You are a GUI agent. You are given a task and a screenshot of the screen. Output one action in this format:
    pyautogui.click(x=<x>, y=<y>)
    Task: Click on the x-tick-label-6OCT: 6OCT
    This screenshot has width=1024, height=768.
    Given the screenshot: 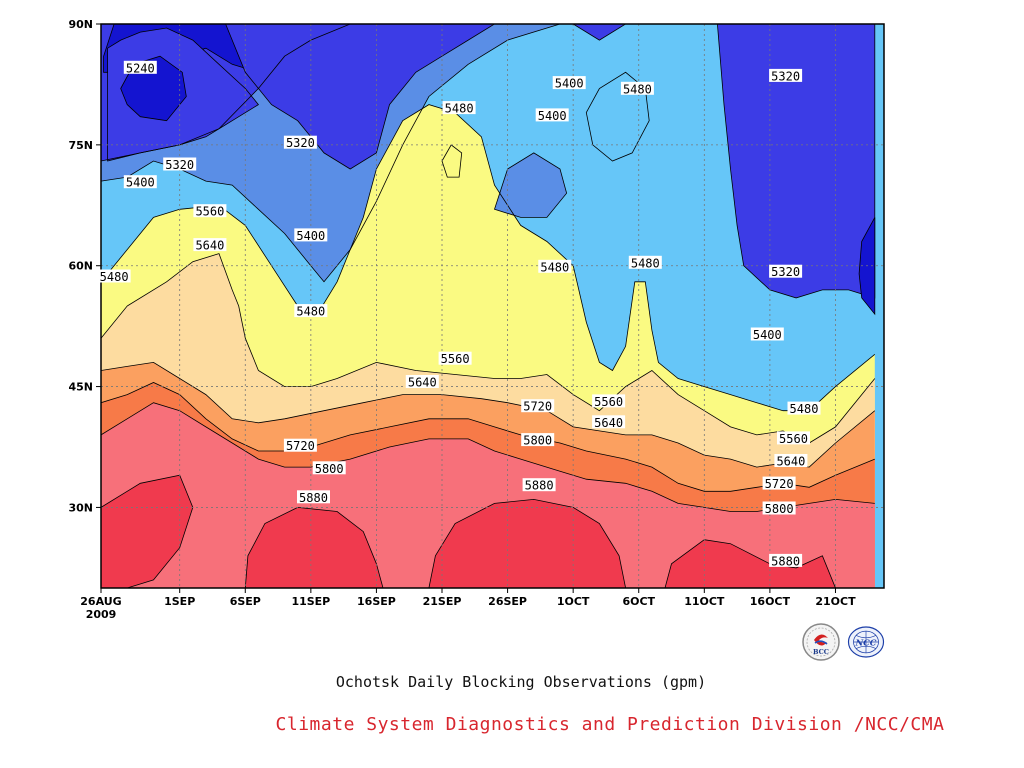 What is the action you would take?
    pyautogui.click(x=638, y=601)
    